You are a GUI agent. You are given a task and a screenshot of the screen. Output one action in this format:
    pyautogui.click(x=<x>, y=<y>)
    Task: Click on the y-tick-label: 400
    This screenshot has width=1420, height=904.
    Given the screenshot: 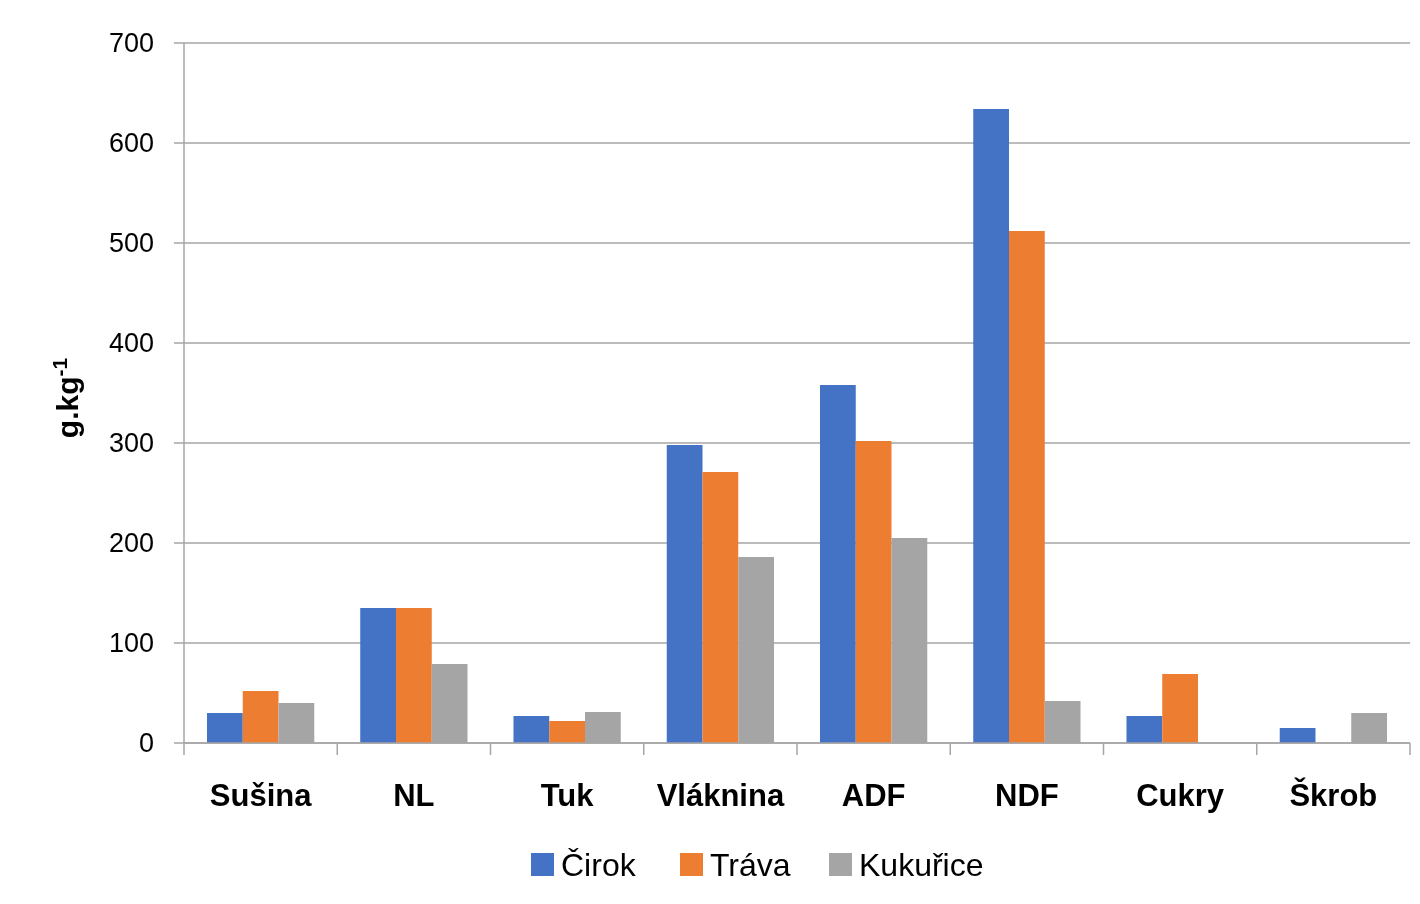 What is the action you would take?
    pyautogui.click(x=131, y=343)
    